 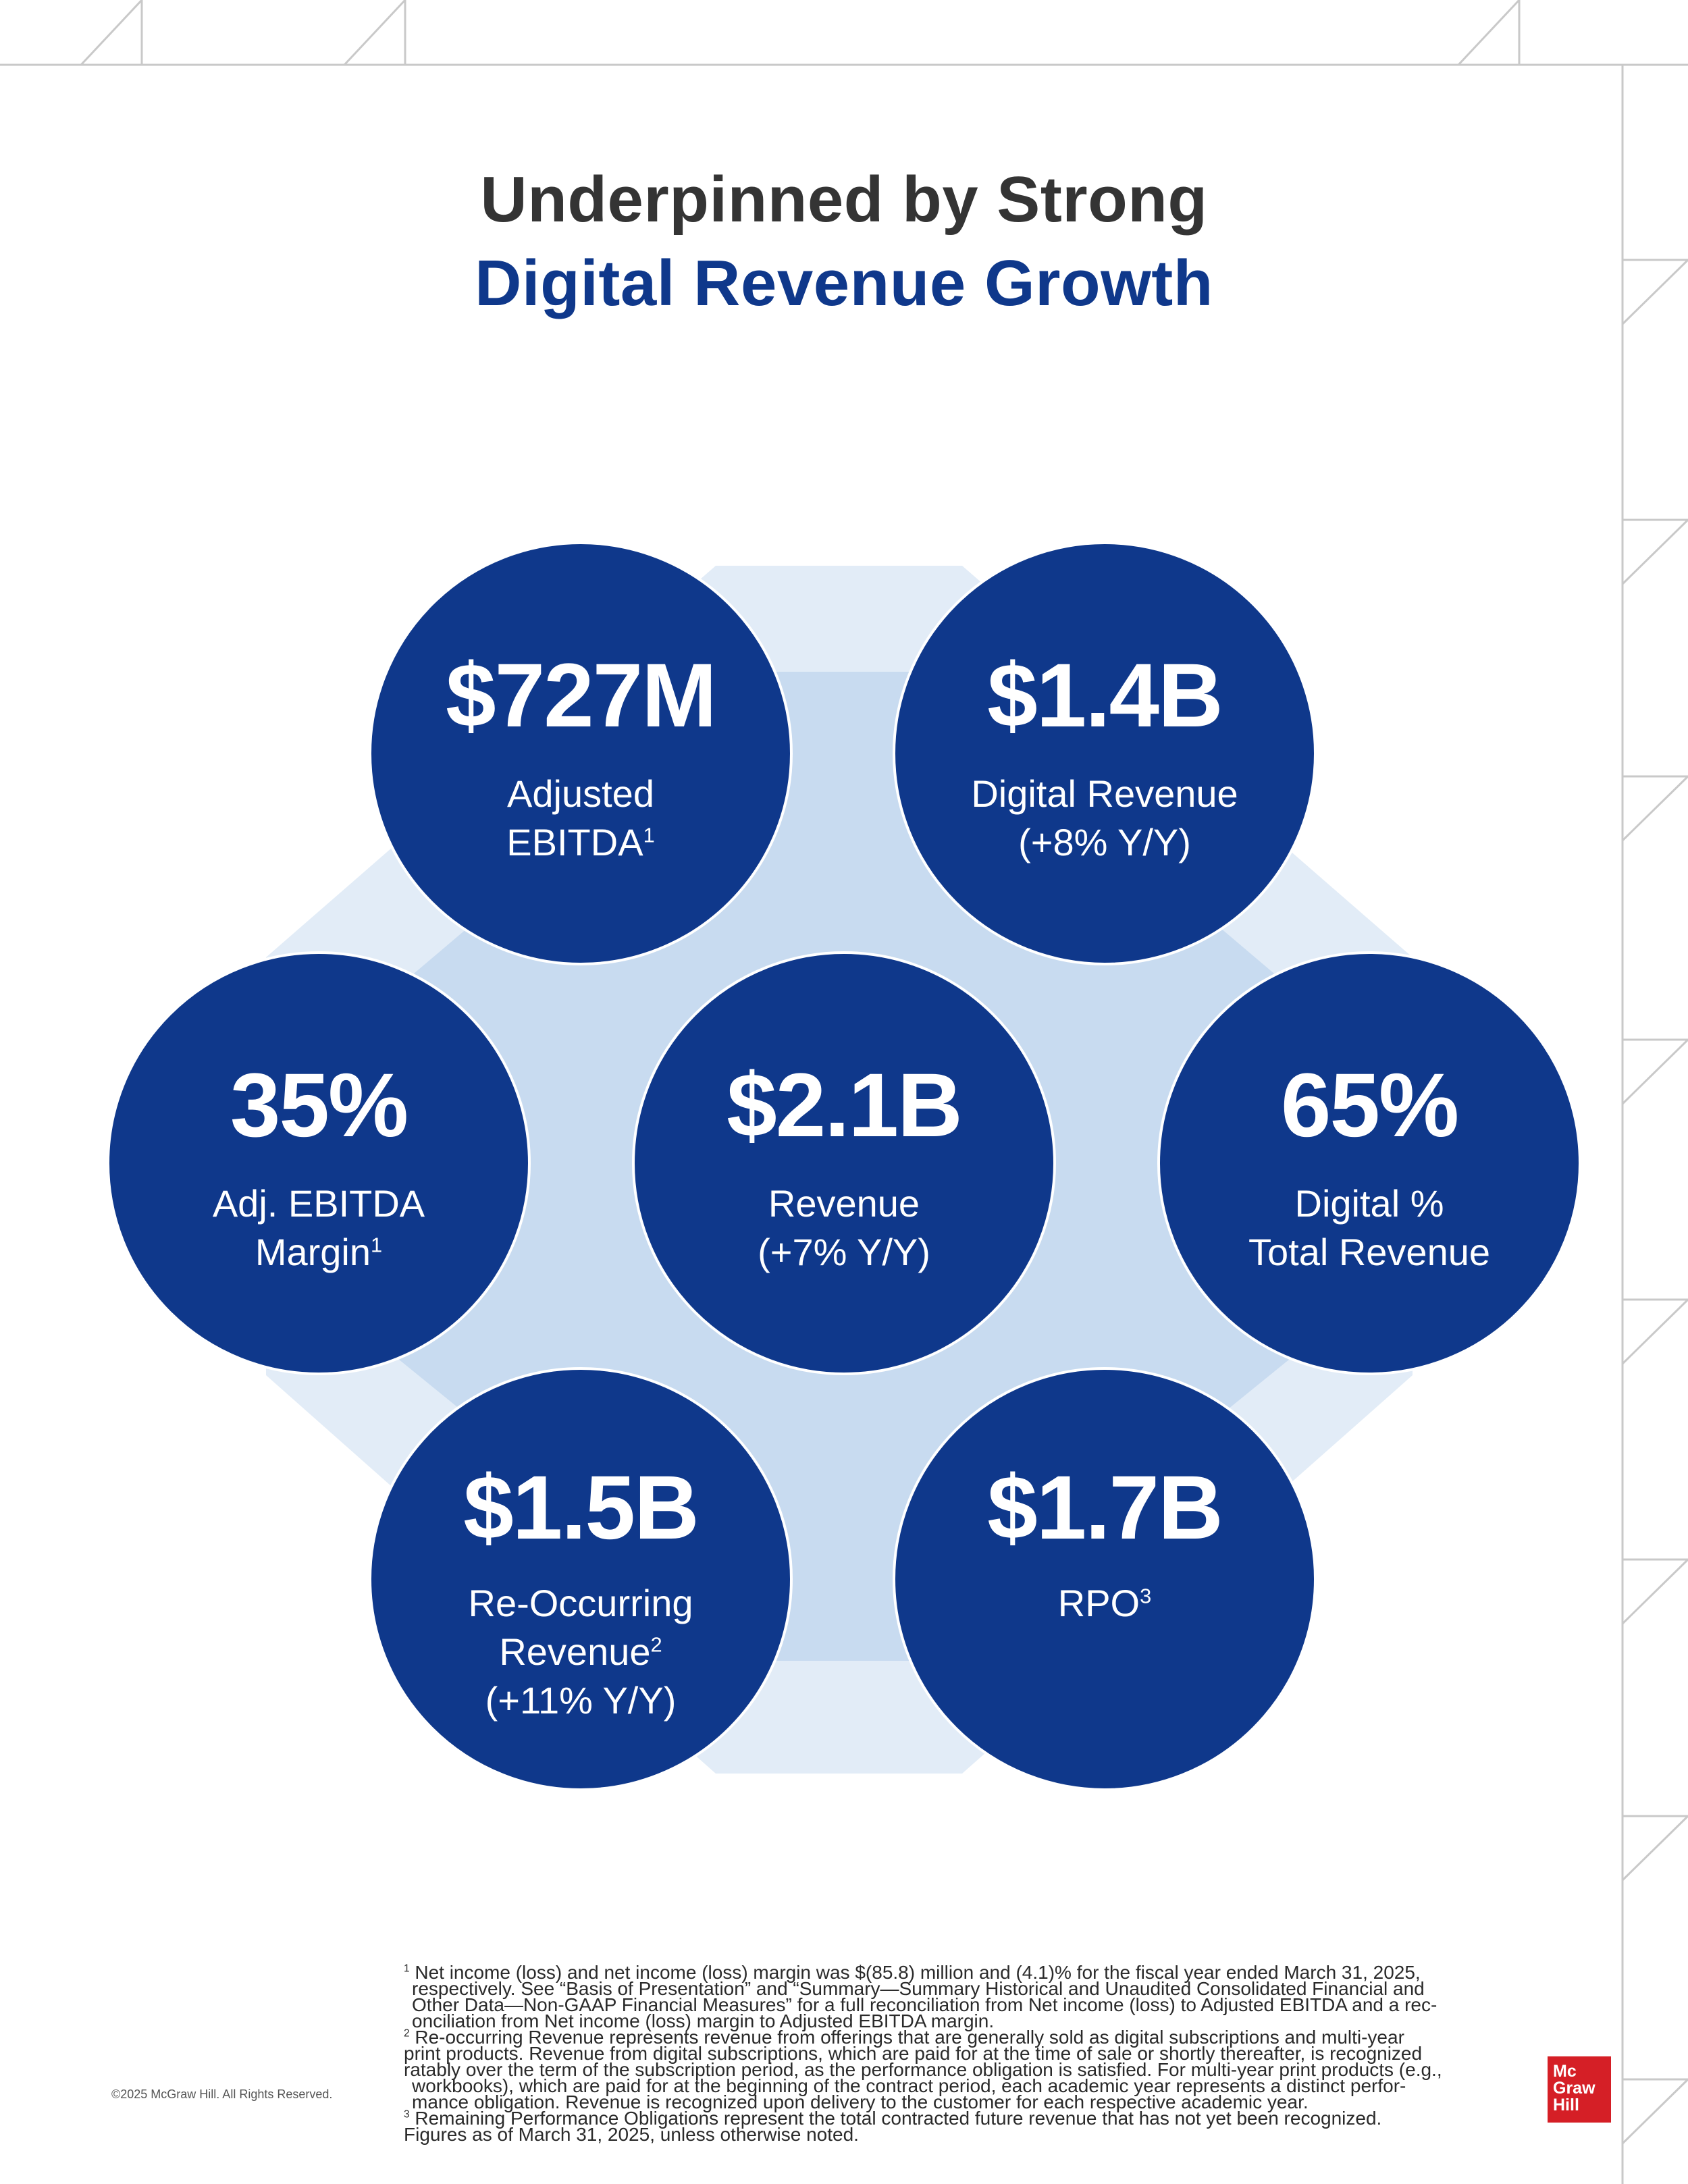 I want to click on metric-digital-revenue: $1.4B Digital Revenue (+8% Y/Y), so click(x=1105, y=753).